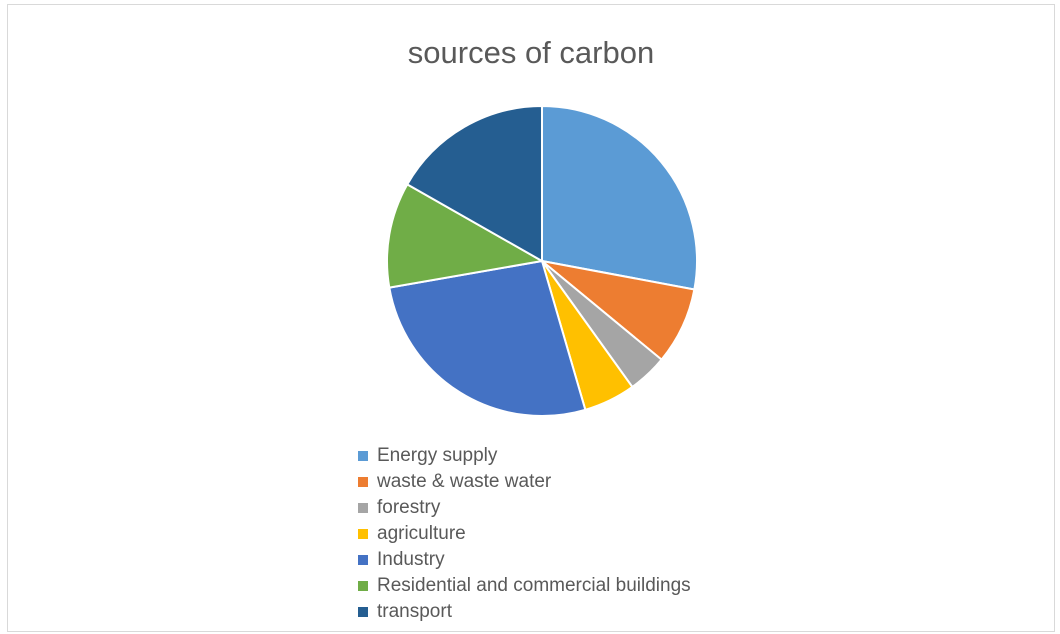 The image size is (1060, 634). I want to click on legend-item-agriculture: agriculture, so click(524, 534).